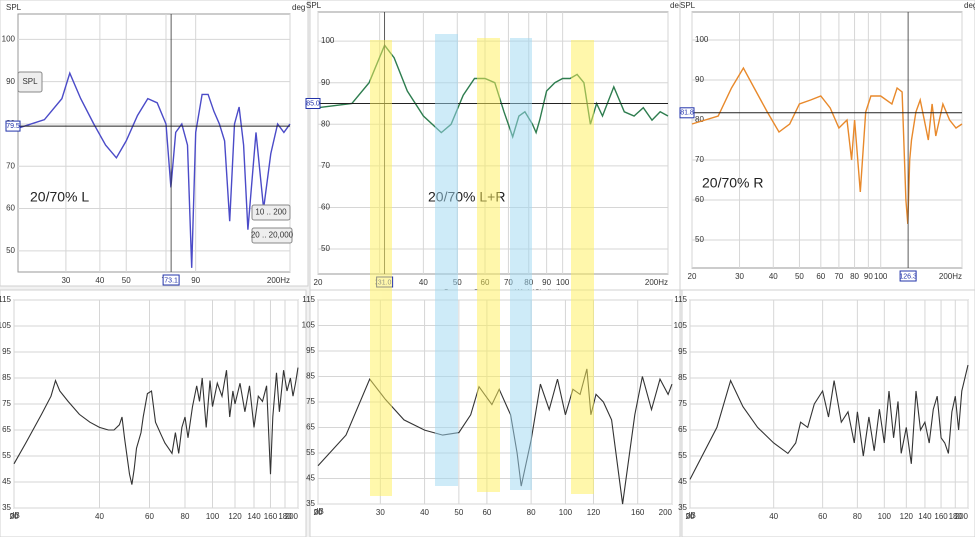 The width and height of the screenshot is (975, 537). I want to click on button-label: SPL, so click(30, 81).